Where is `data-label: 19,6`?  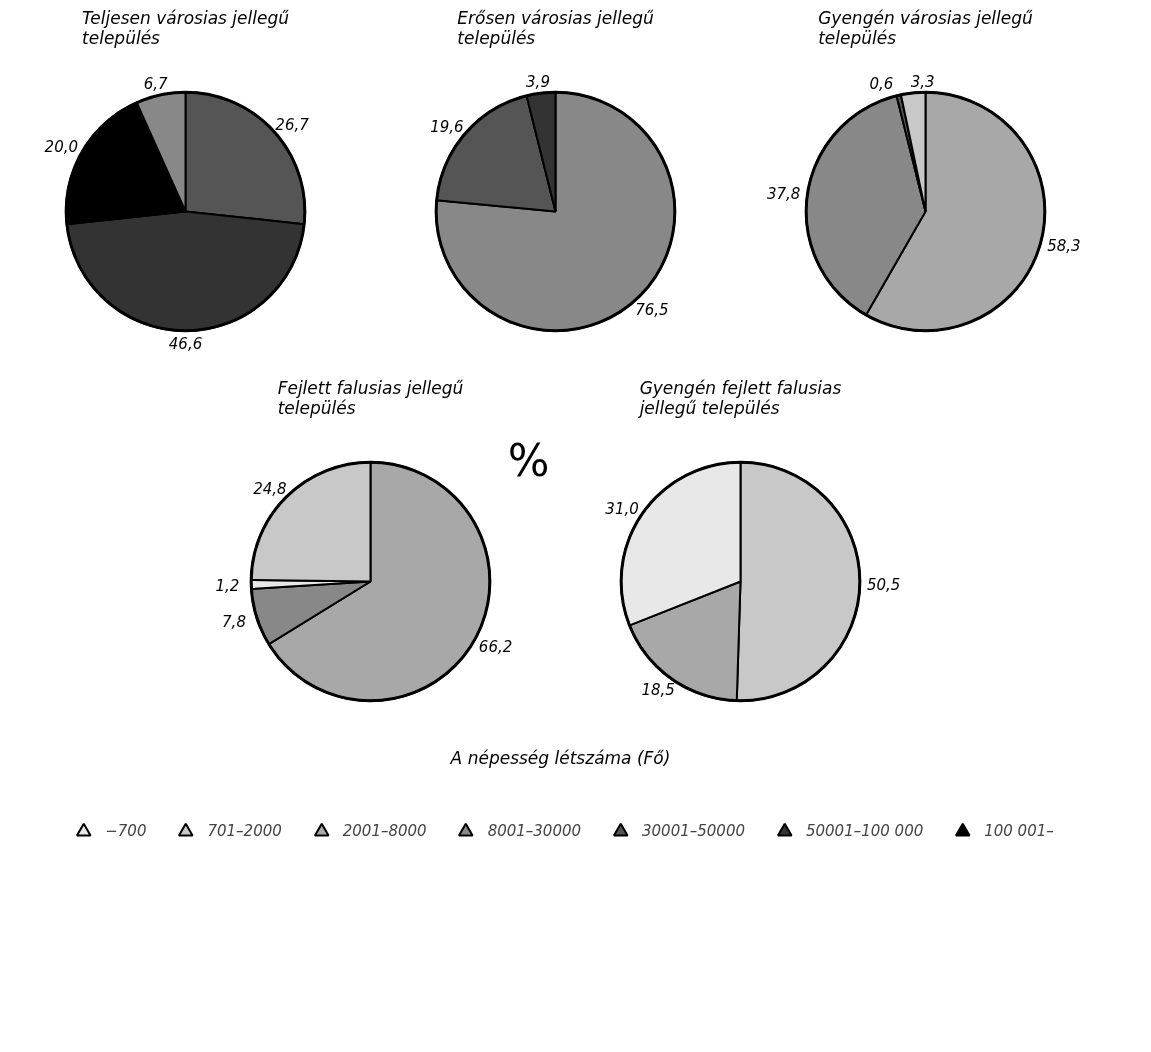 data-label: 19,6 is located at coordinates (447, 126).